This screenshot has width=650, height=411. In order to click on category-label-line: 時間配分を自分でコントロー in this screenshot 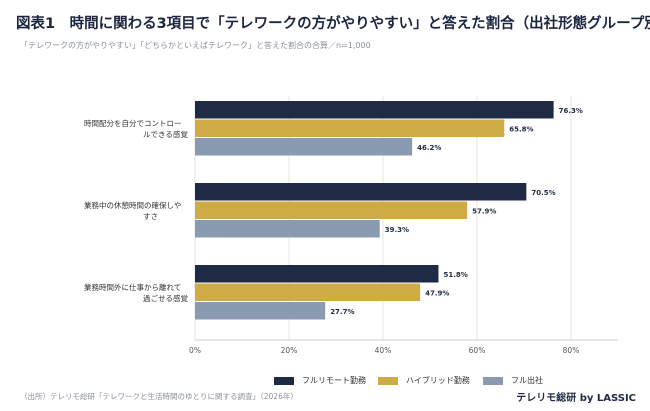, I will do `click(133, 123)`.